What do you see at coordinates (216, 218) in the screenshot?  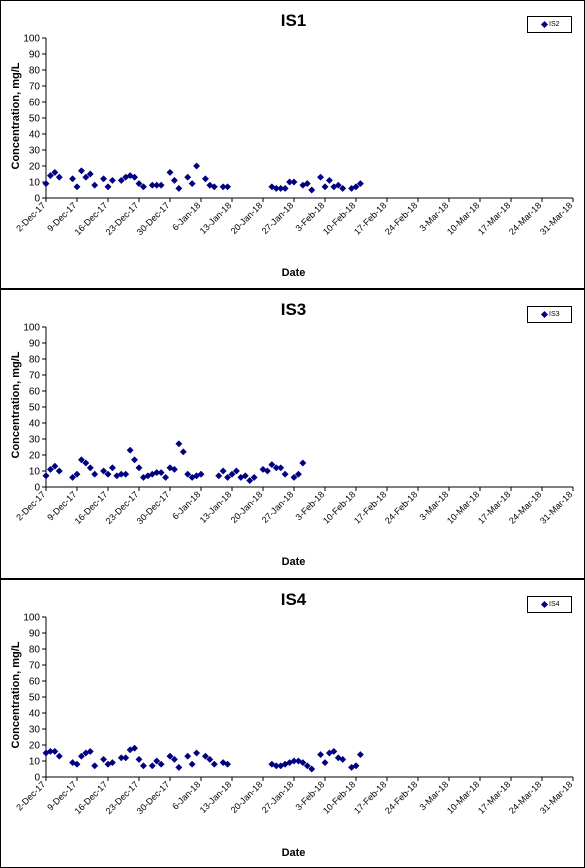 I see `x-tick-label: 13-Jan-18` at bounding box center [216, 218].